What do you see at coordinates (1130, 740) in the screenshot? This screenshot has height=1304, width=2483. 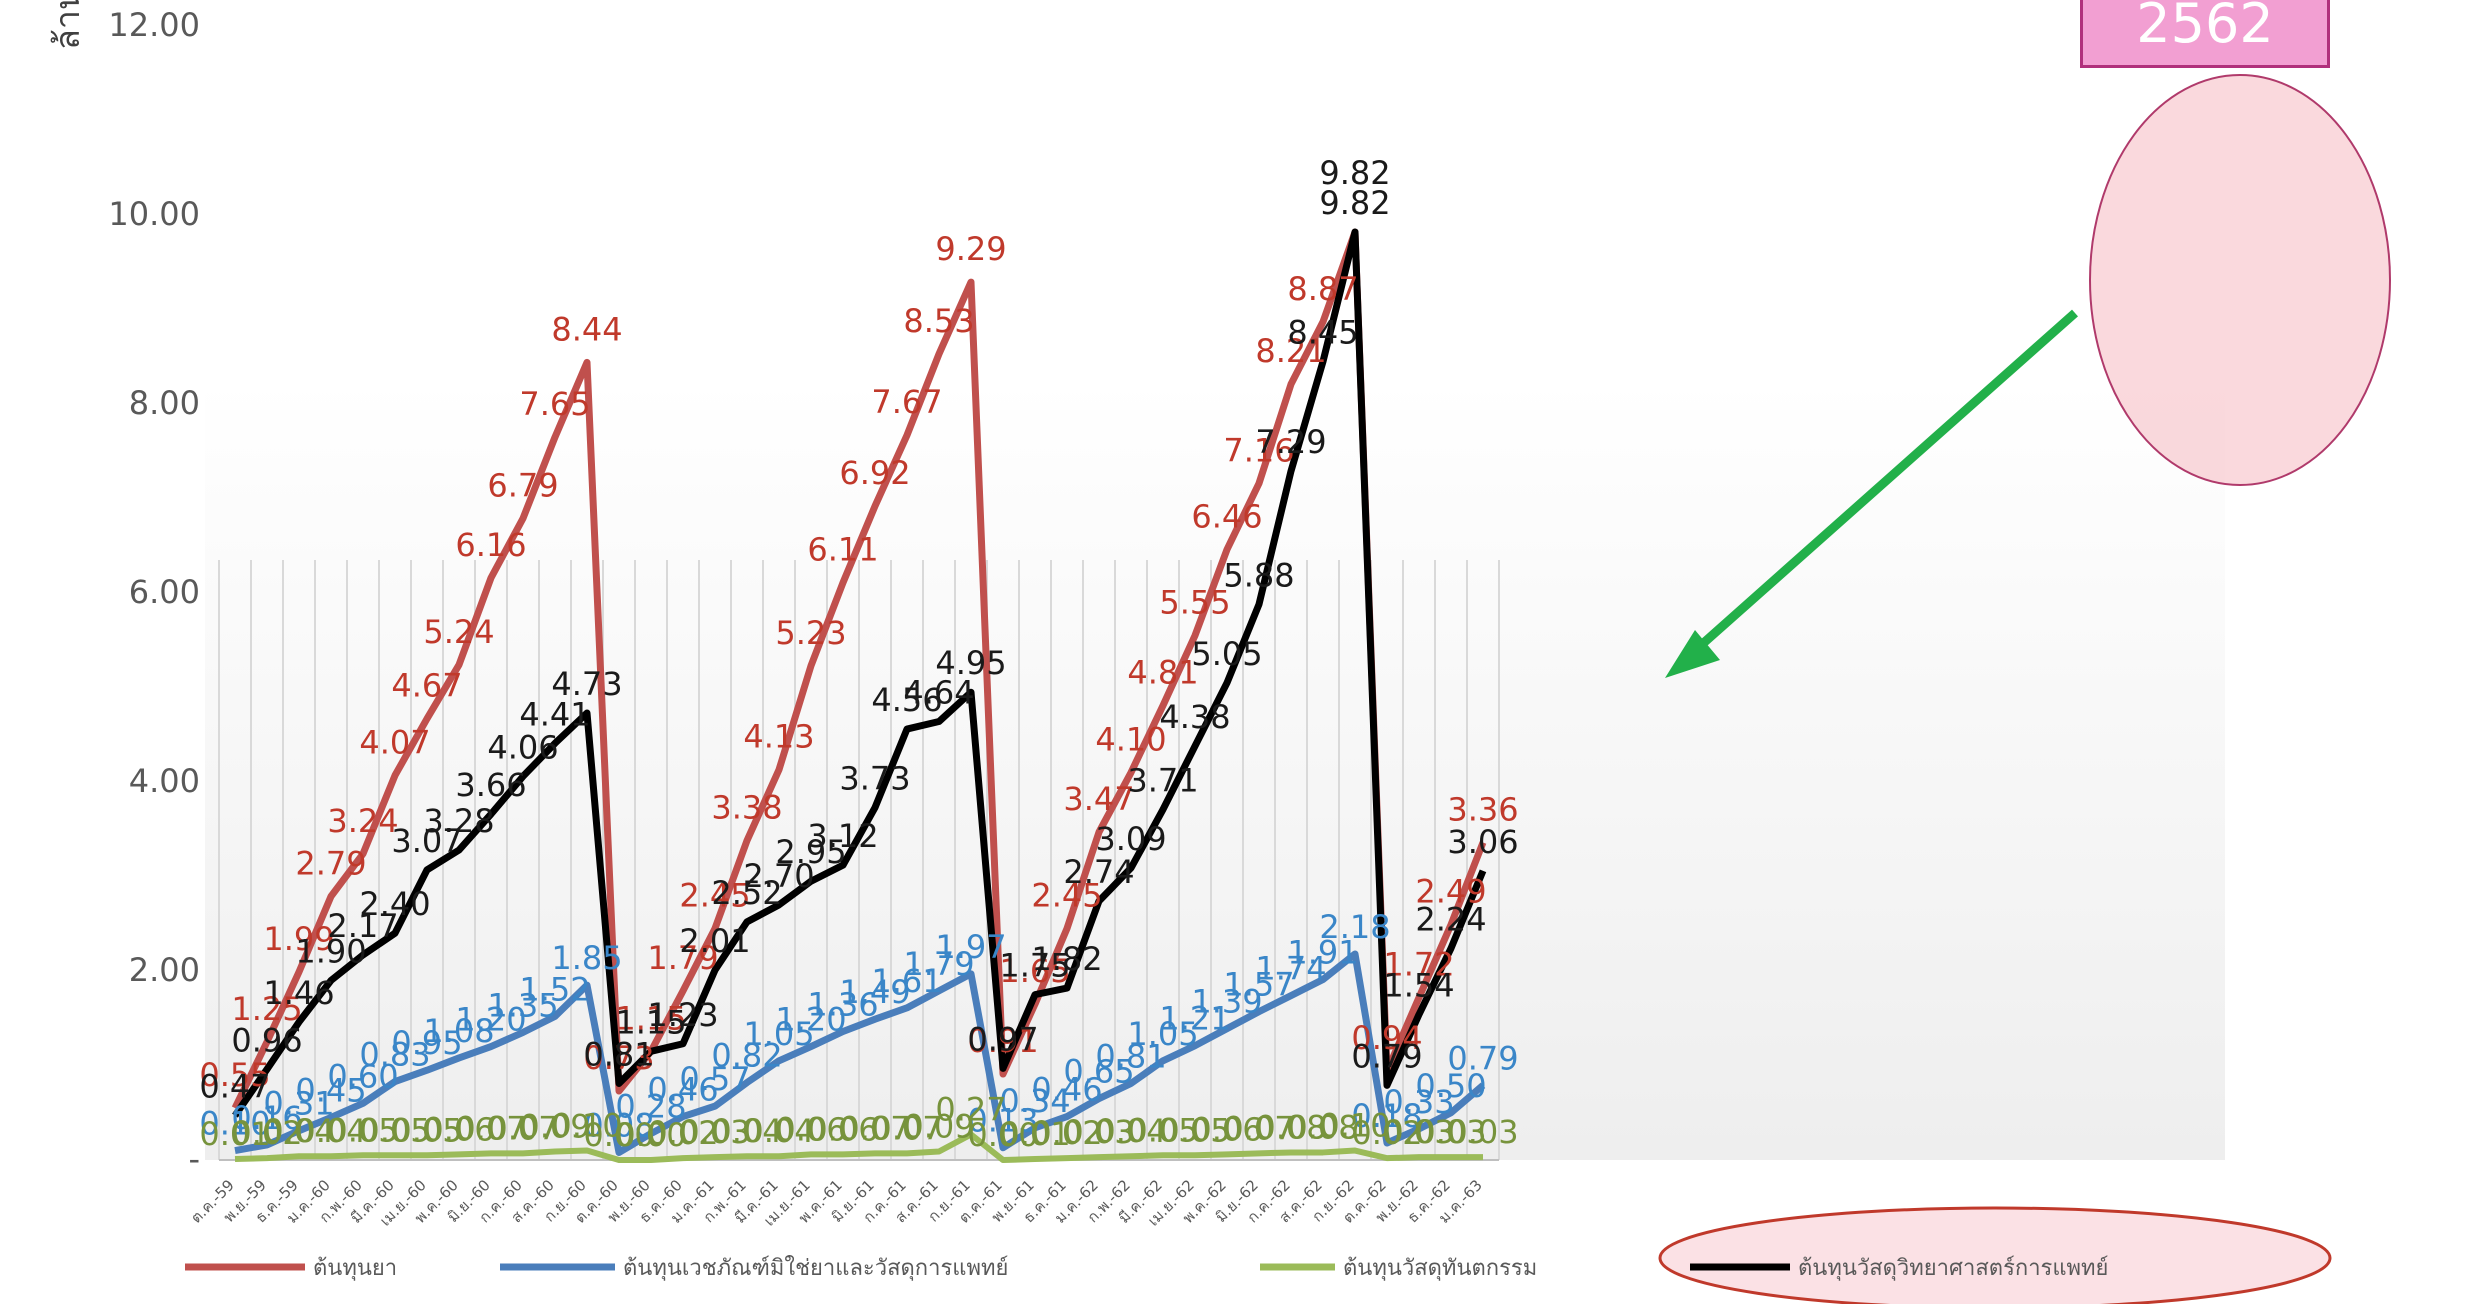 I see `data-label: 4.10` at bounding box center [1130, 740].